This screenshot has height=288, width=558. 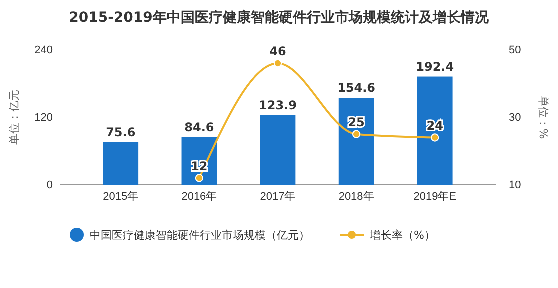 What do you see at coordinates (278, 105) in the screenshot?
I see `data-label: 123.9` at bounding box center [278, 105].